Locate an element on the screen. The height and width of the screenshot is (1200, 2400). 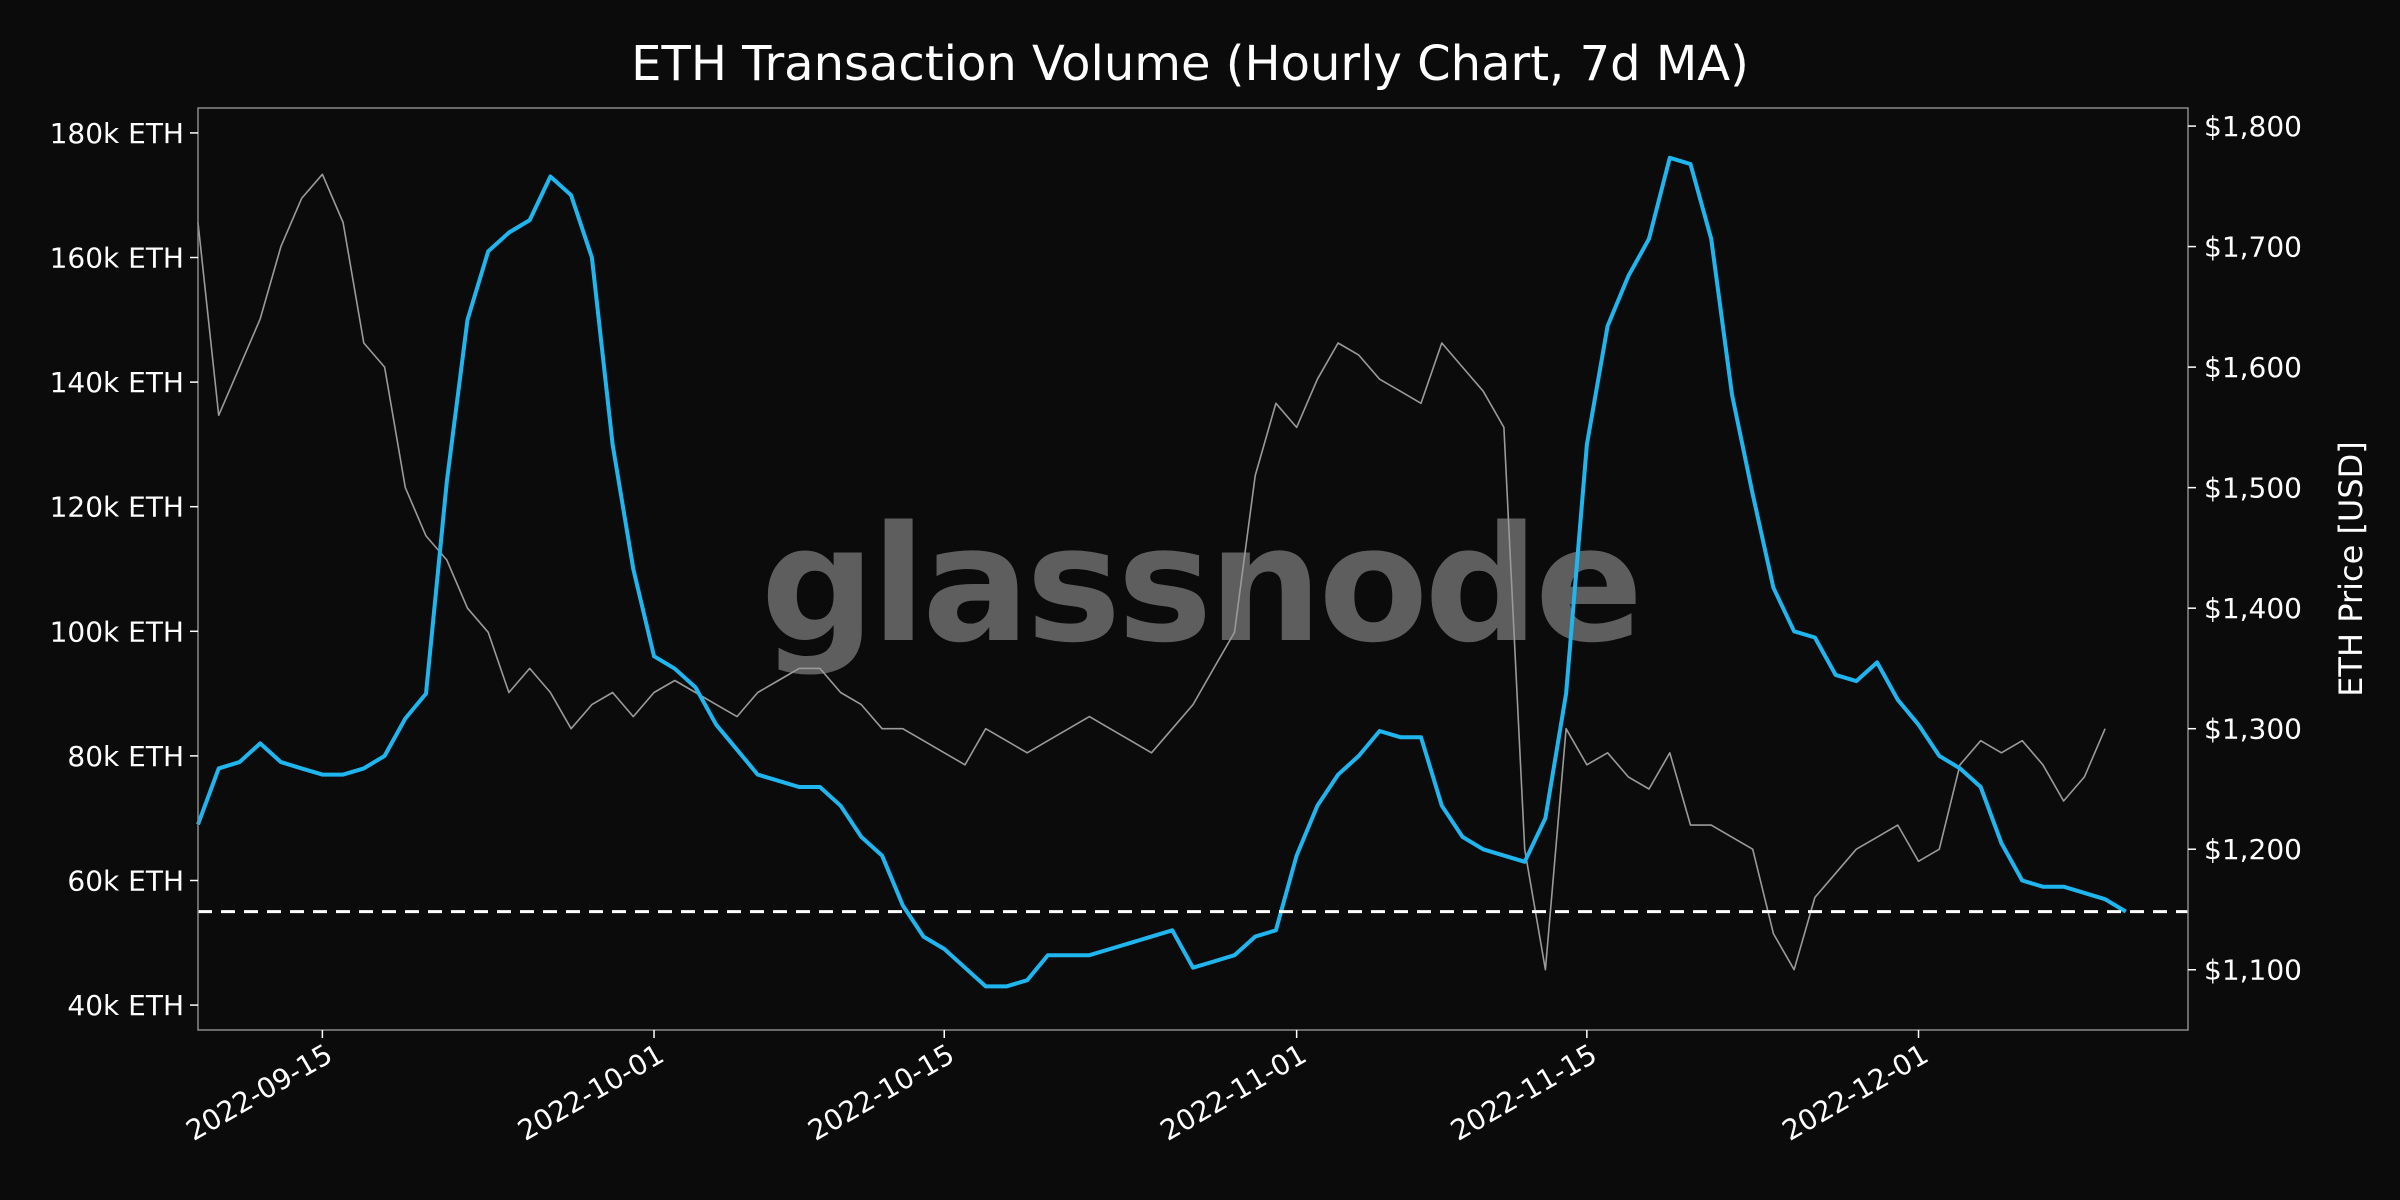
right-tick-label: $1,600 is located at coordinates (2253, 367).